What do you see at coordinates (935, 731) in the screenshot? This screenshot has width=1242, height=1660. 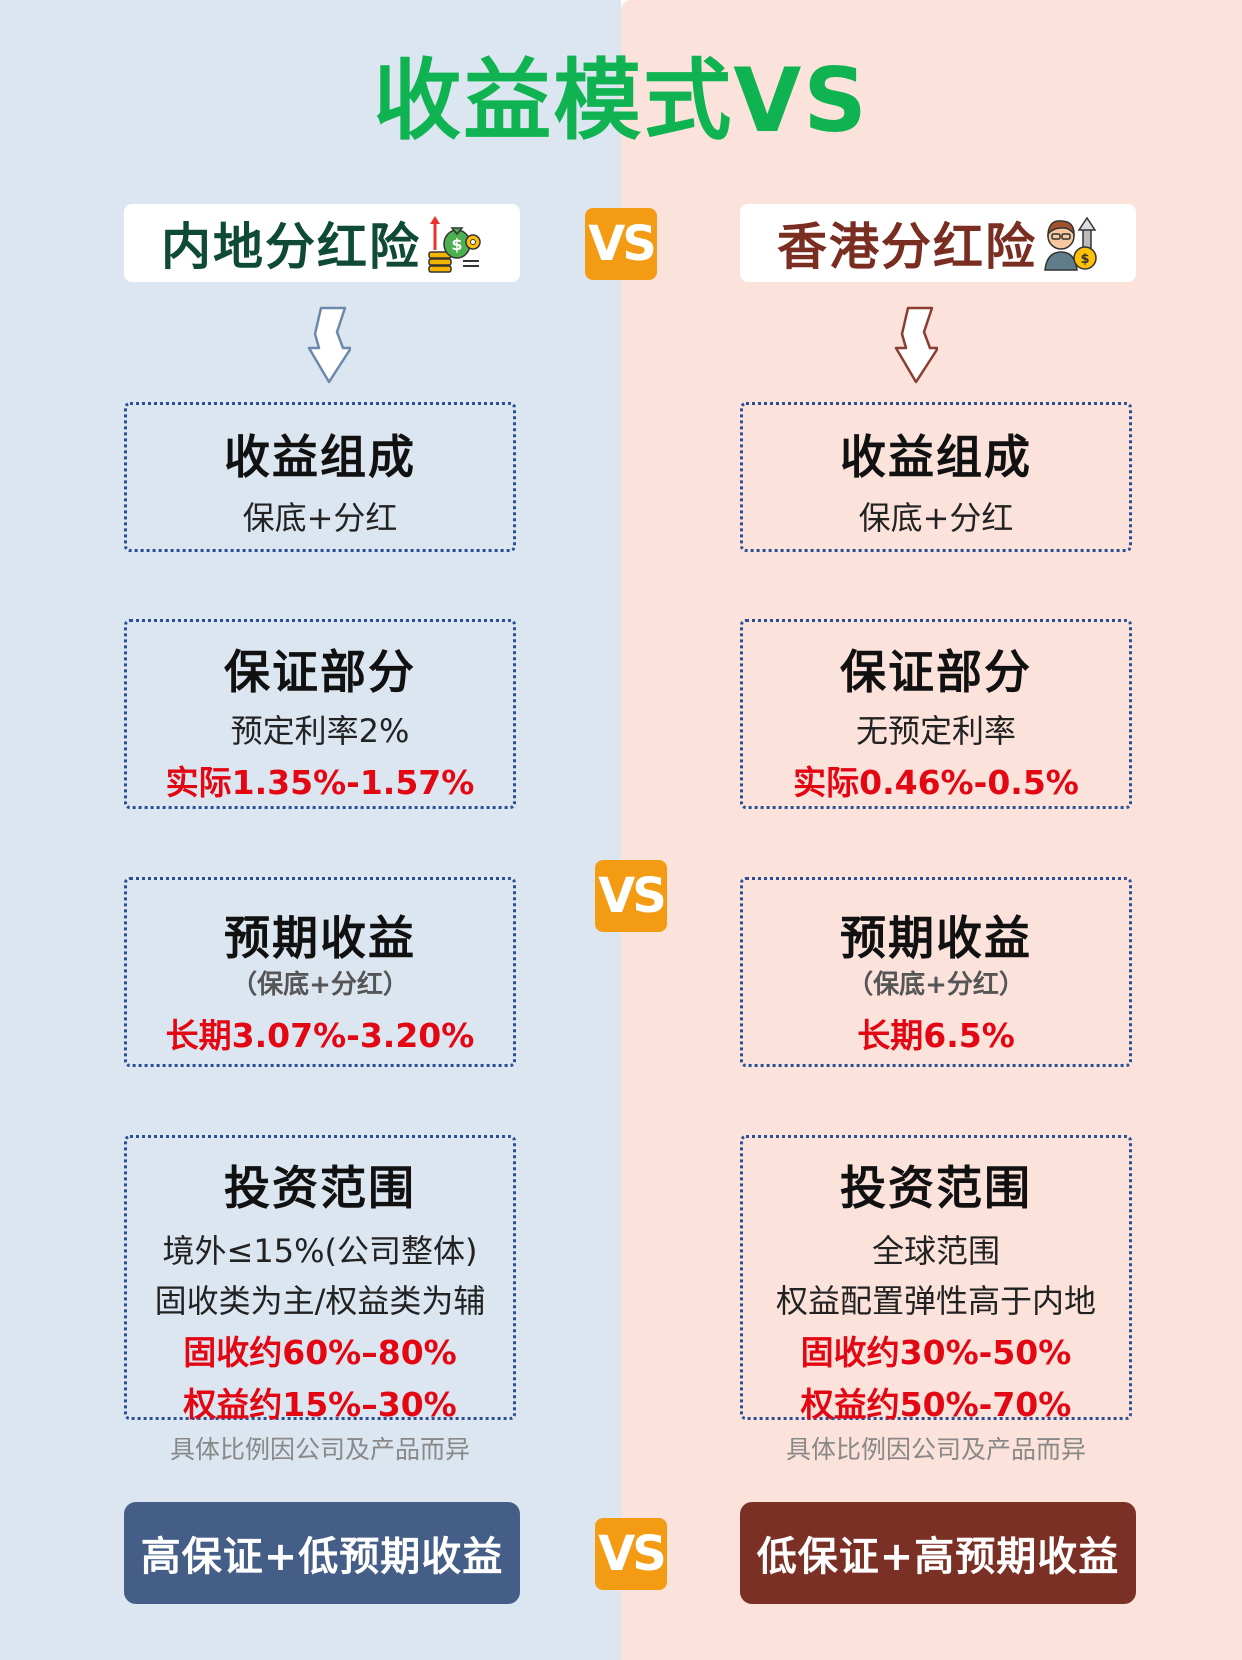 I see `card-text: 无预定利率` at bounding box center [935, 731].